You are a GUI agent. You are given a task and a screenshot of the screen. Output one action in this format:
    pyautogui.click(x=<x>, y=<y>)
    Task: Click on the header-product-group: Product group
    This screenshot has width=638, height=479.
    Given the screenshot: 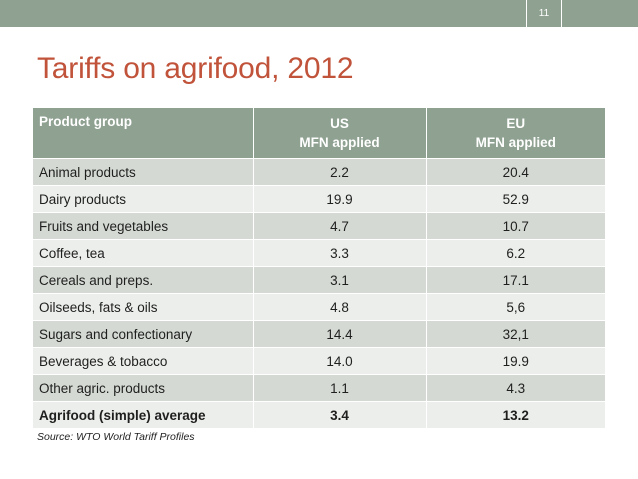 What is the action you would take?
    pyautogui.click(x=143, y=133)
    